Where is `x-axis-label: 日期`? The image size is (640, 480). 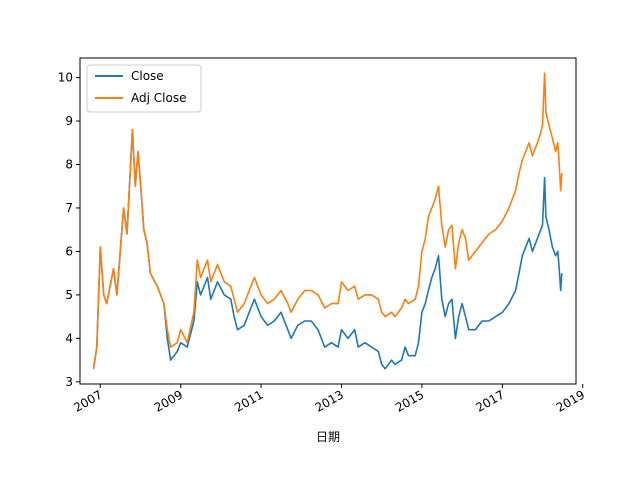 x-axis-label: 日期 is located at coordinates (328, 437).